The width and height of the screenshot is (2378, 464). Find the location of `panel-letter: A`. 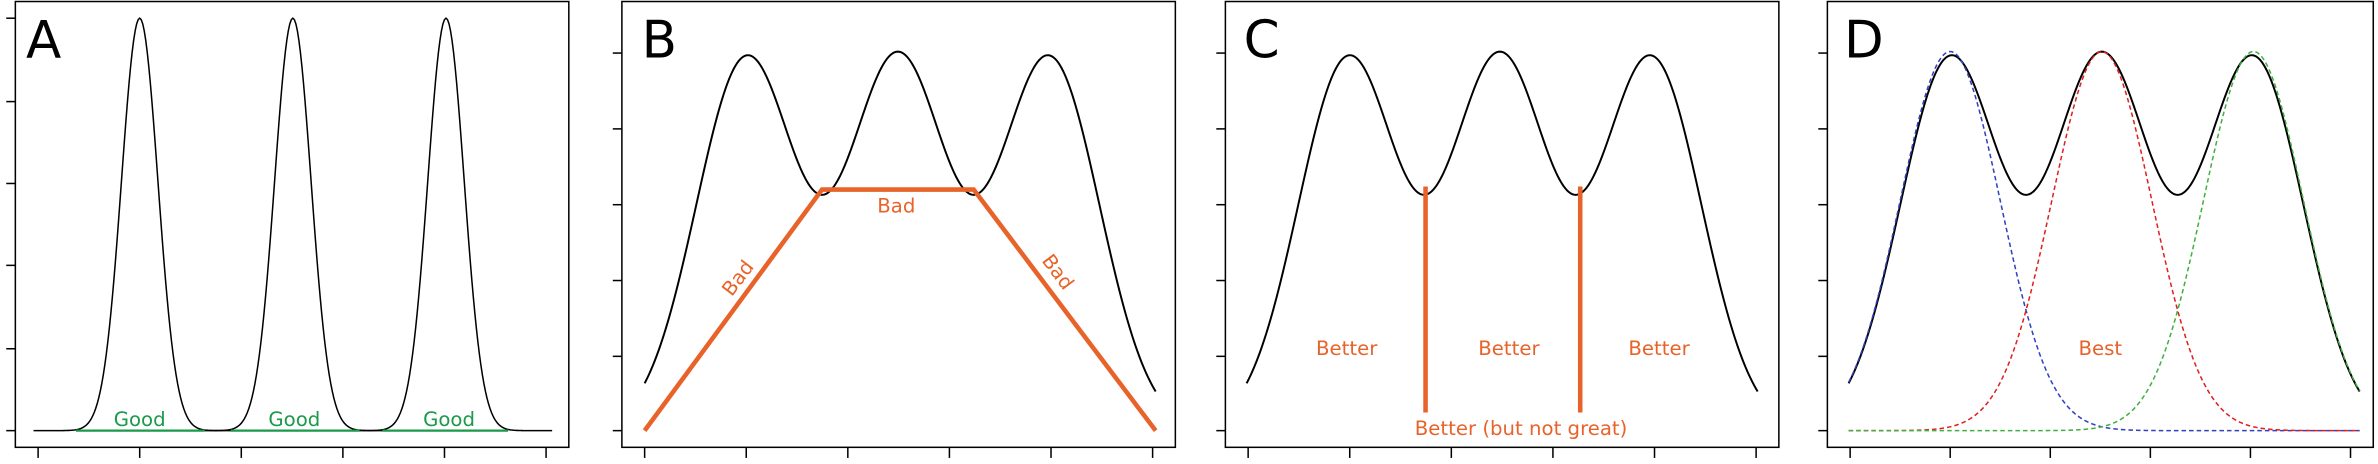

panel-letter: A is located at coordinates (43, 41).